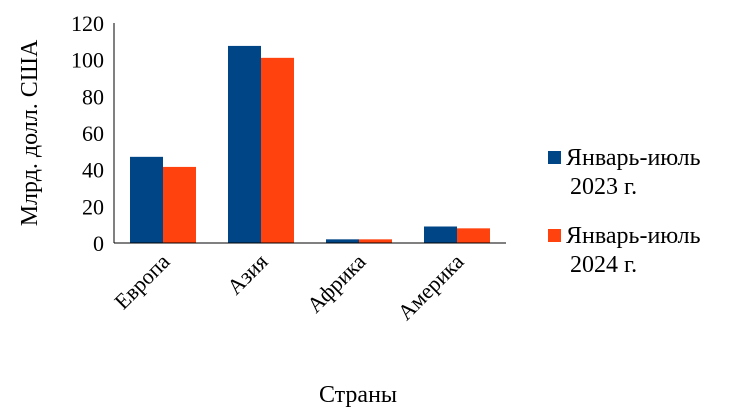 This screenshot has height=410, width=739. What do you see at coordinates (603, 265) in the screenshot?
I see `legend-label-line: 2024 г.` at bounding box center [603, 265].